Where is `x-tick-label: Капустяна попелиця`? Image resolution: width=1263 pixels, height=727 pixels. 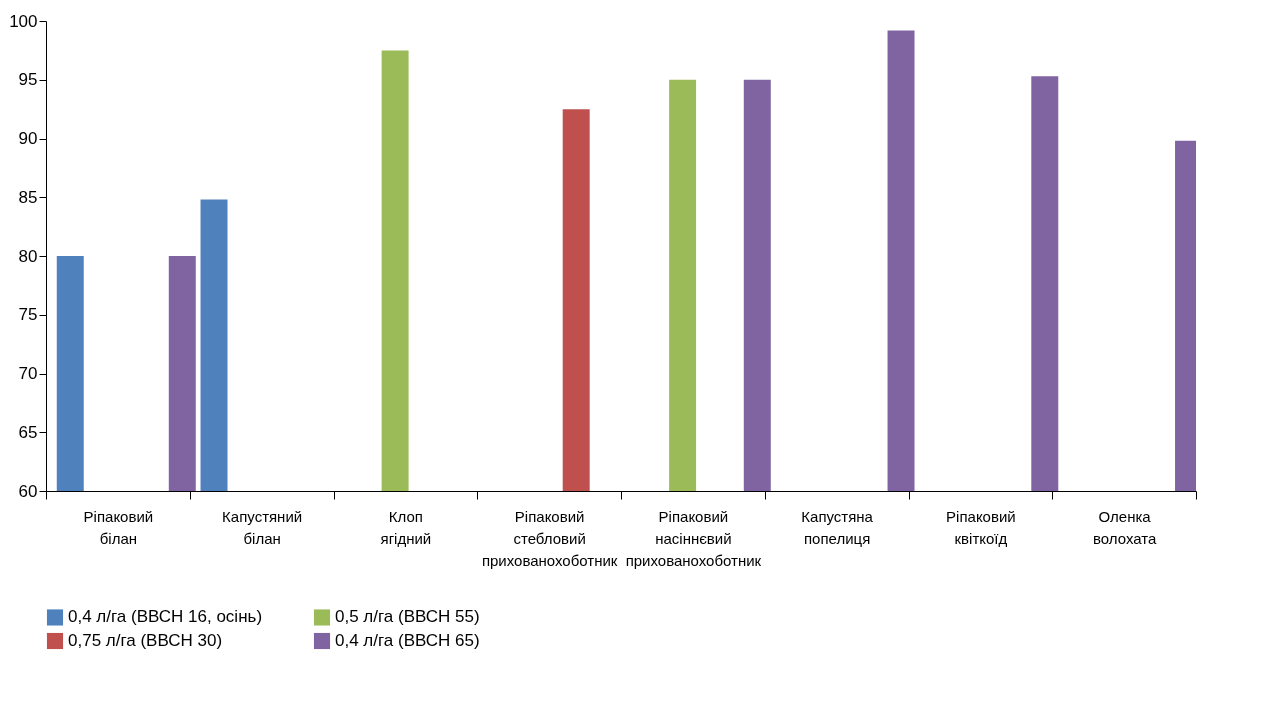
x-tick-label: Капустяна попелиця is located at coordinates (837, 527).